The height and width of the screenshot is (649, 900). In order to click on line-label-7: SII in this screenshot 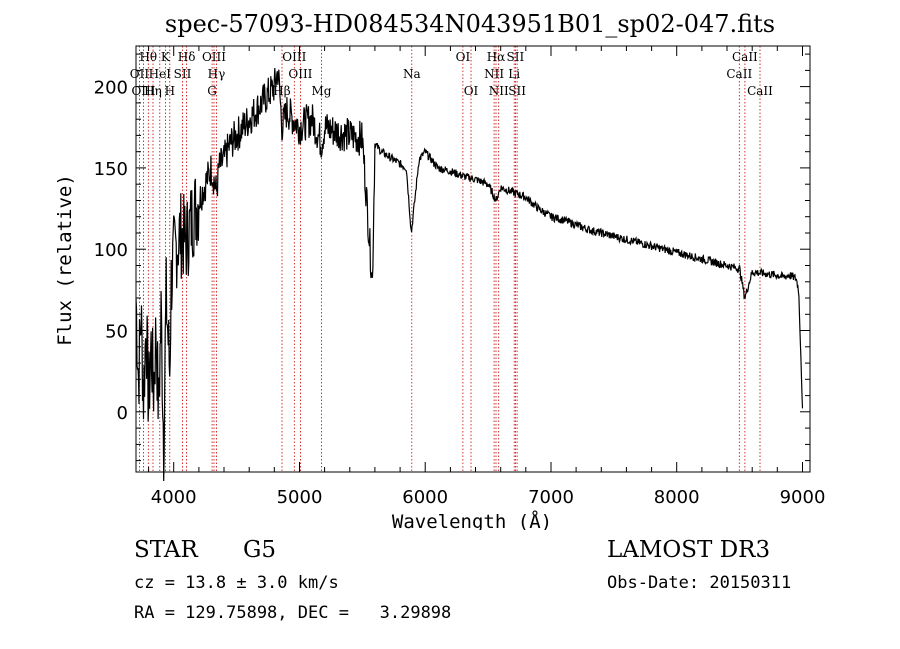, I will do `click(183, 74)`.